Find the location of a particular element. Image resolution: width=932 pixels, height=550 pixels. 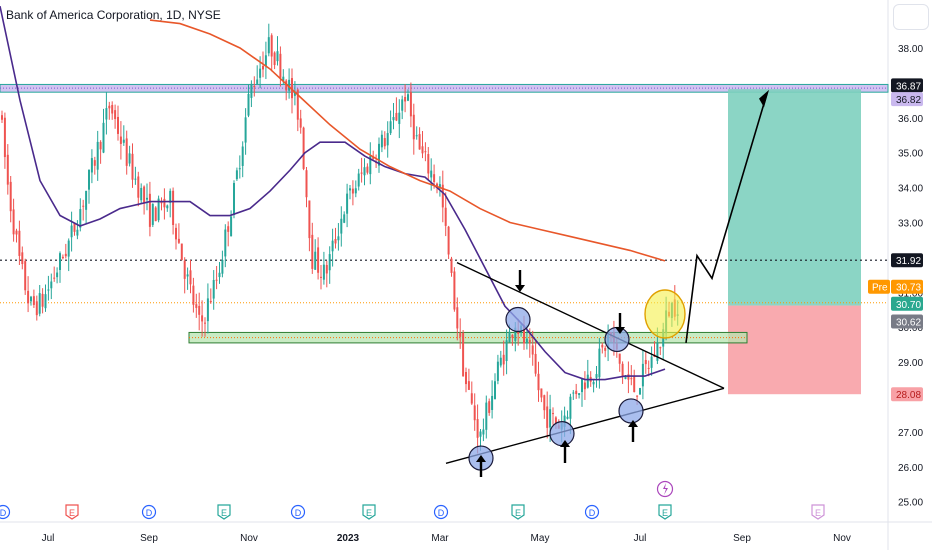

triangle-lower-line is located at coordinates (585, 425).